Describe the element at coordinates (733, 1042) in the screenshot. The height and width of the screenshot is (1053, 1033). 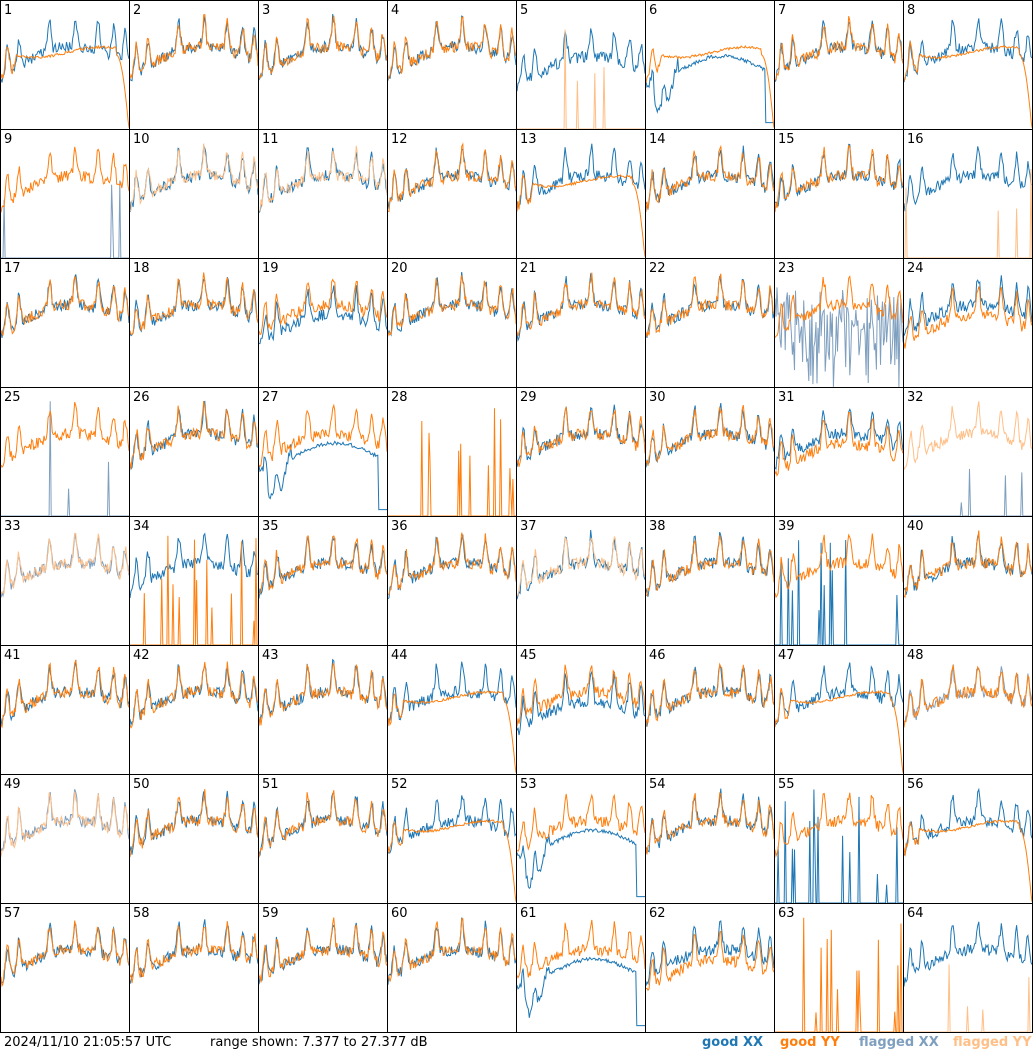
I see `legend-good-xx: good XX` at that location.